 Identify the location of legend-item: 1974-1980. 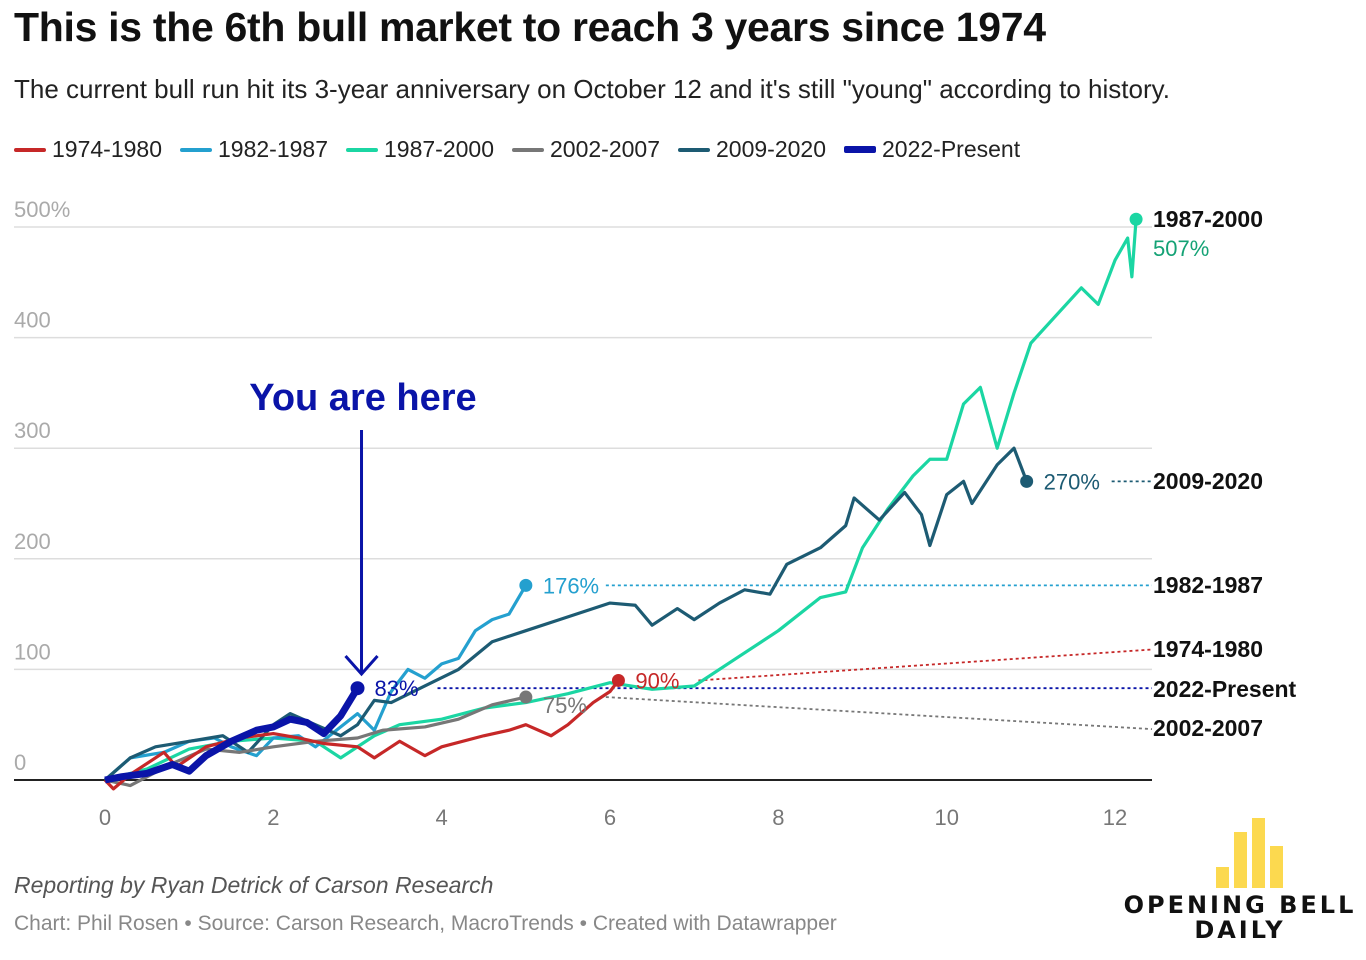
(88, 149).